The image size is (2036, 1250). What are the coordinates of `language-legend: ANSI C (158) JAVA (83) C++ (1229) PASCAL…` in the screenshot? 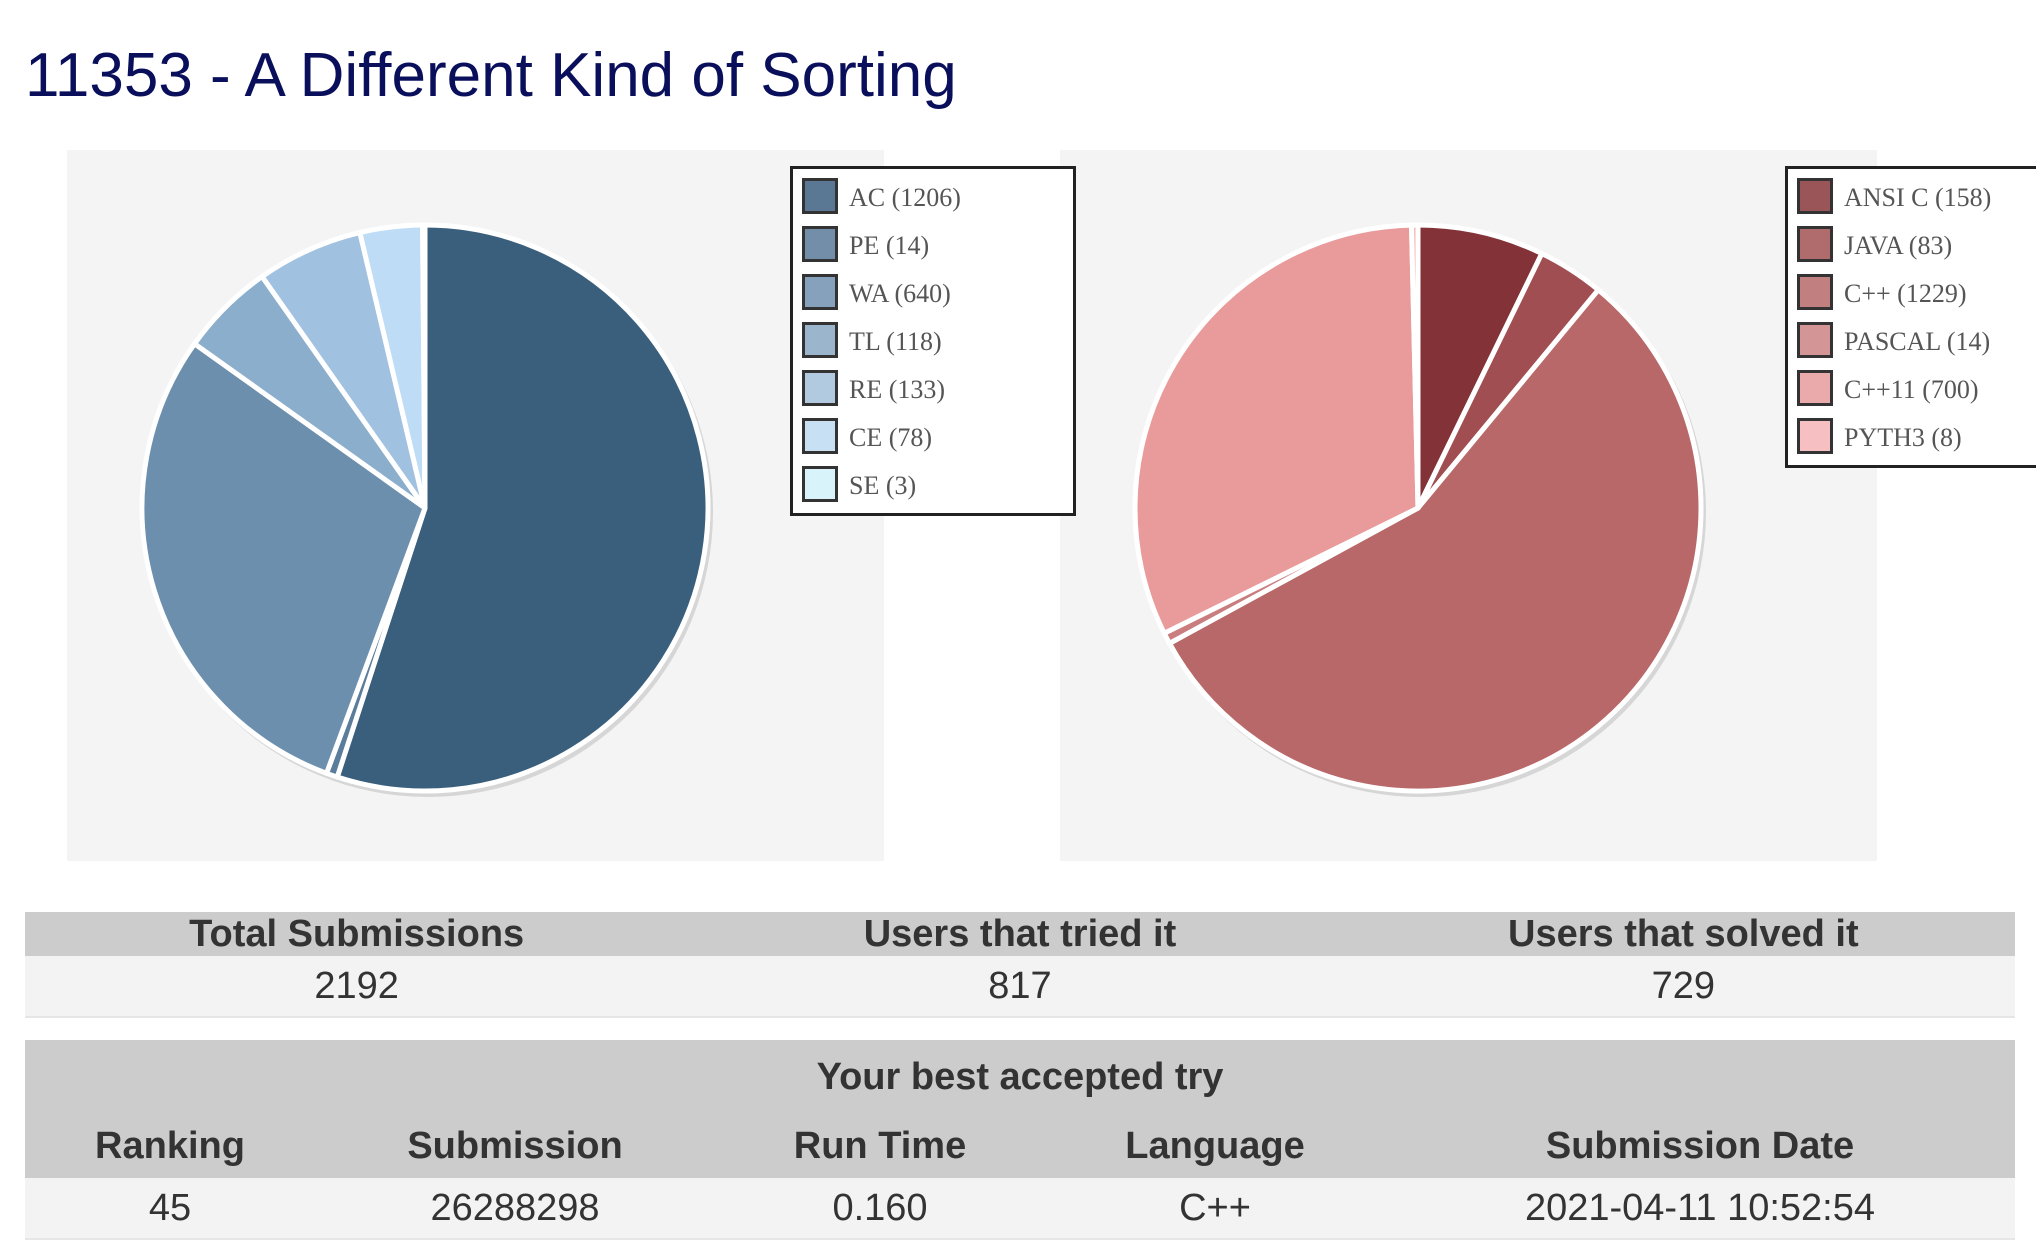 It's located at (1910, 317).